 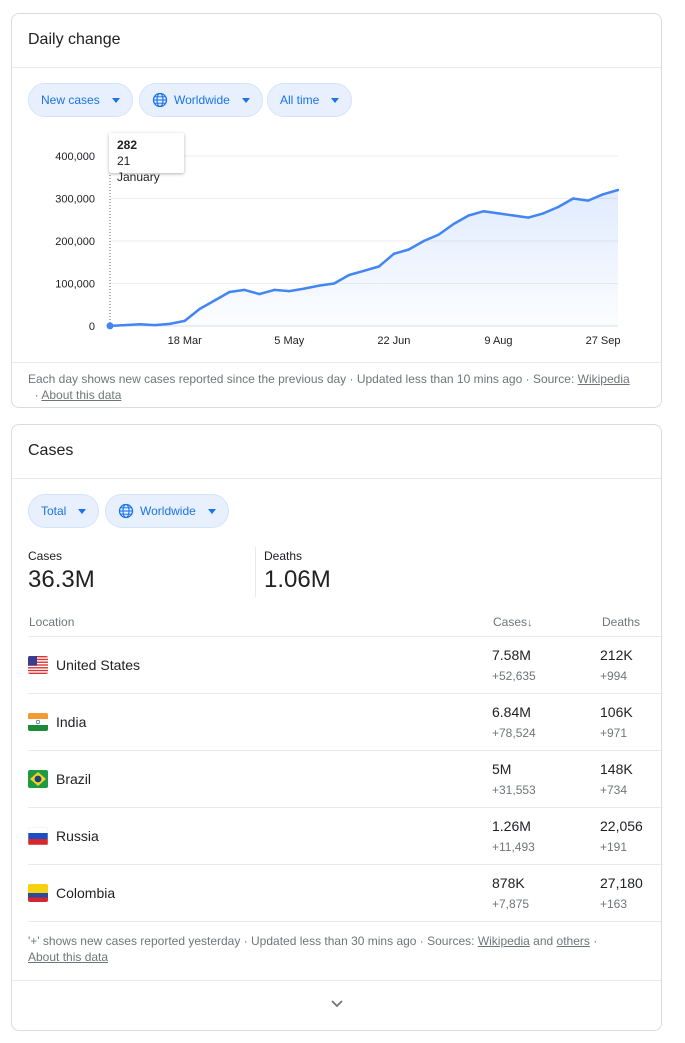 I want to click on deaths-value: 148K, so click(x=616, y=769).